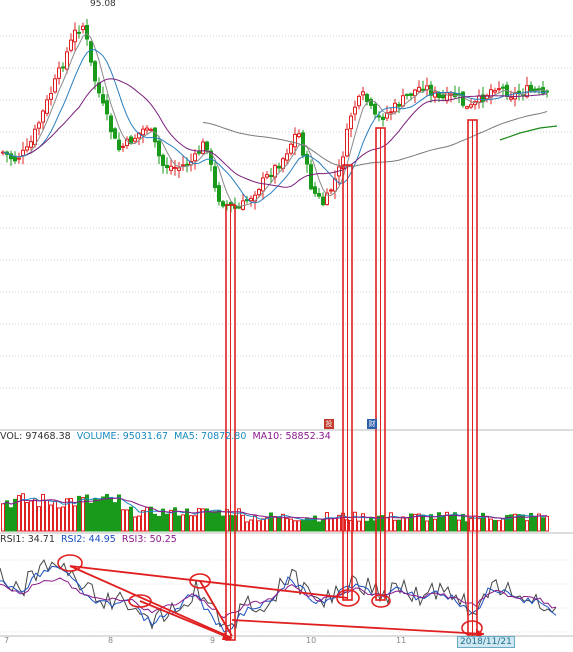 This screenshot has height=652, width=573. I want to click on rsi-legend: RSI1: 34.71 RSI2: 44.95 RSI3: 50.25, so click(88, 539).